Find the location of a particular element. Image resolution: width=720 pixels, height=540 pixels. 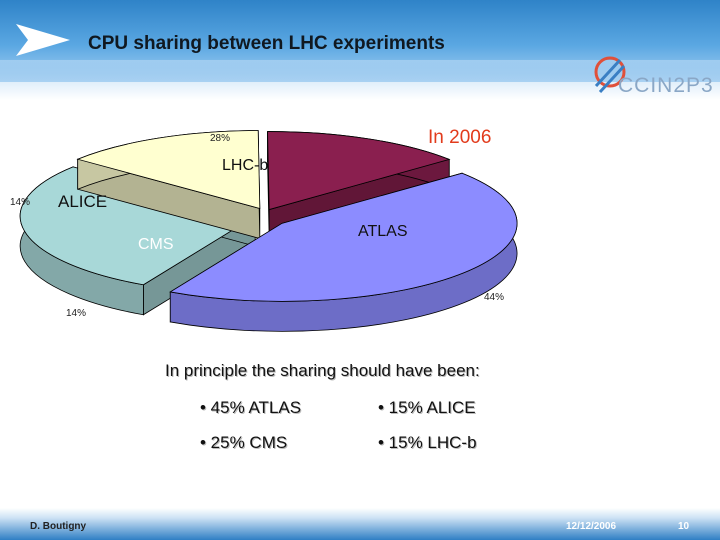

value-label-atlas: 44% is located at coordinates (494, 297).